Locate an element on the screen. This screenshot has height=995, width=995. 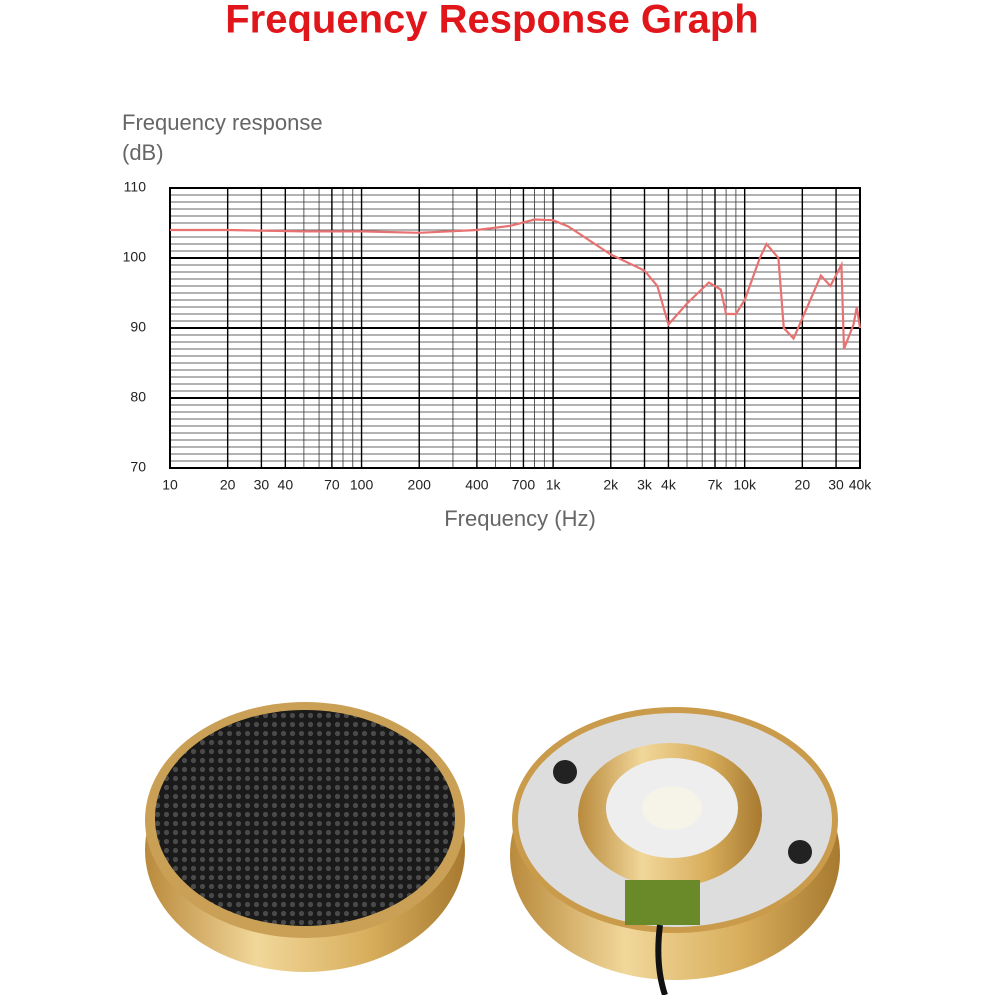
y-tick-label: 110 is located at coordinates (135, 187).